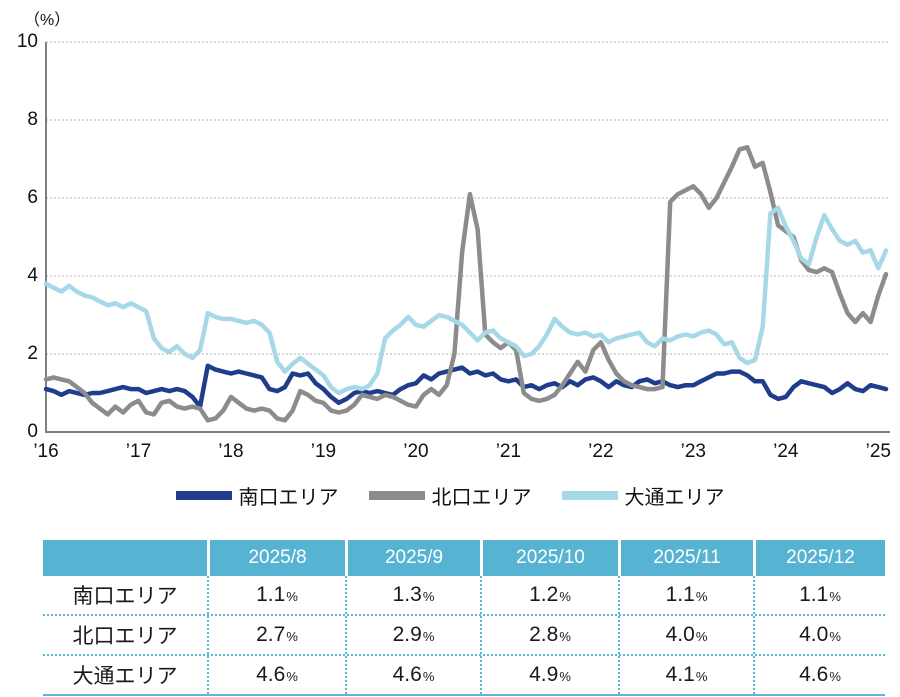  I want to click on legend-item-1: 北口エリア, so click(450, 495).